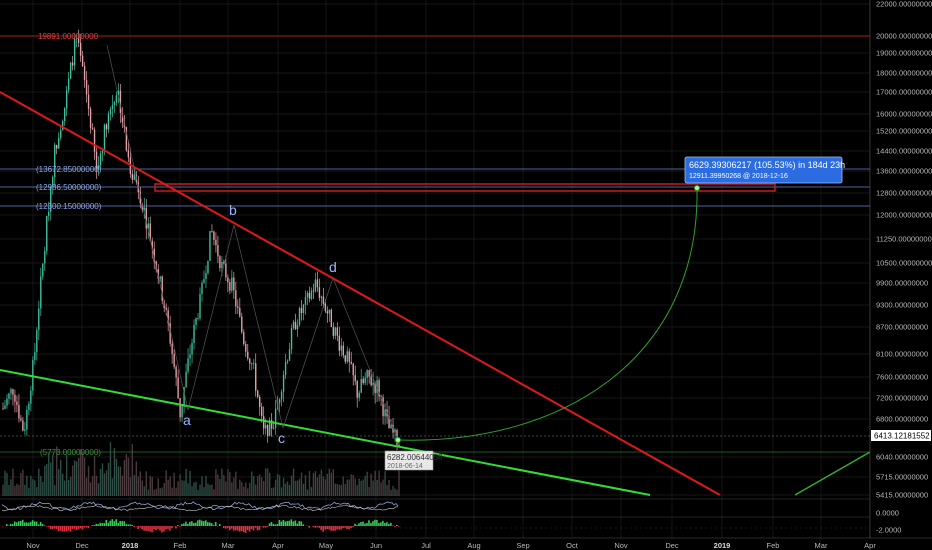 The width and height of the screenshot is (932, 550). I want to click on level-upper2-label: (12986.50000000), so click(69, 187).